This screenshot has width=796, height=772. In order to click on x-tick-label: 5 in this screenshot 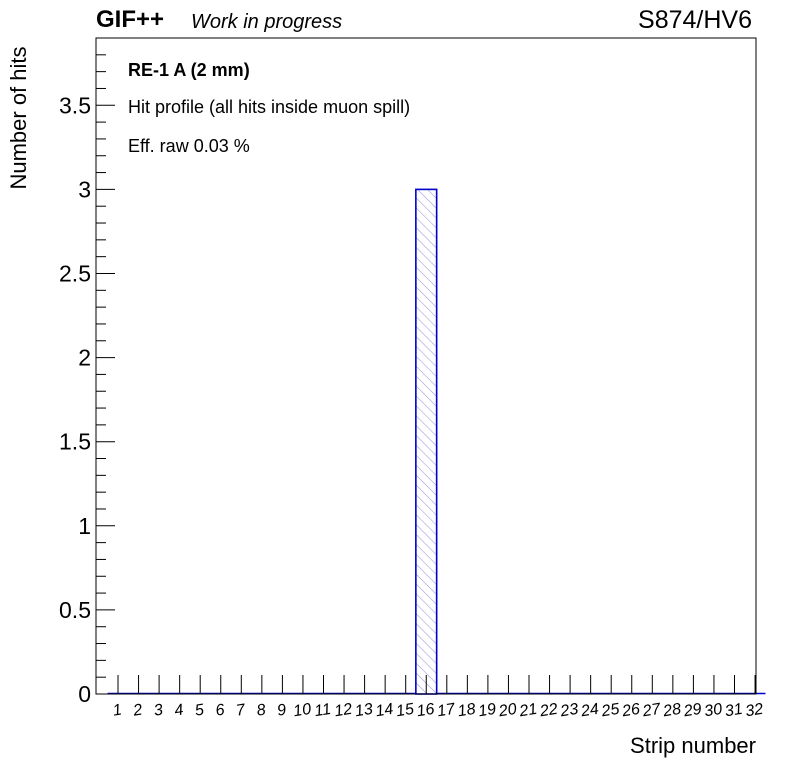, I will do `click(200, 710)`.